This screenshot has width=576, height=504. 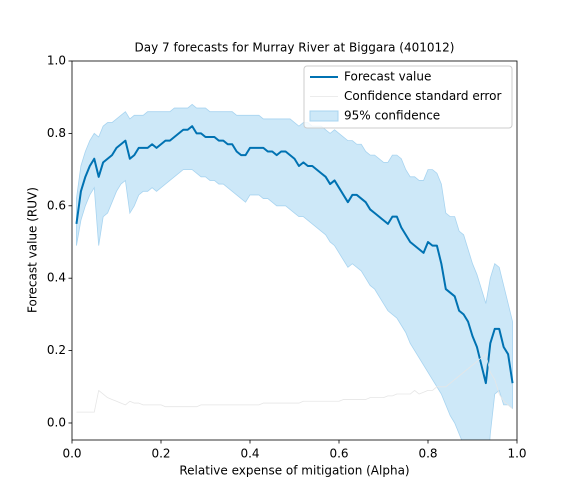 What do you see at coordinates (324, 116) in the screenshot?
I see `legend-swatch` at bounding box center [324, 116].